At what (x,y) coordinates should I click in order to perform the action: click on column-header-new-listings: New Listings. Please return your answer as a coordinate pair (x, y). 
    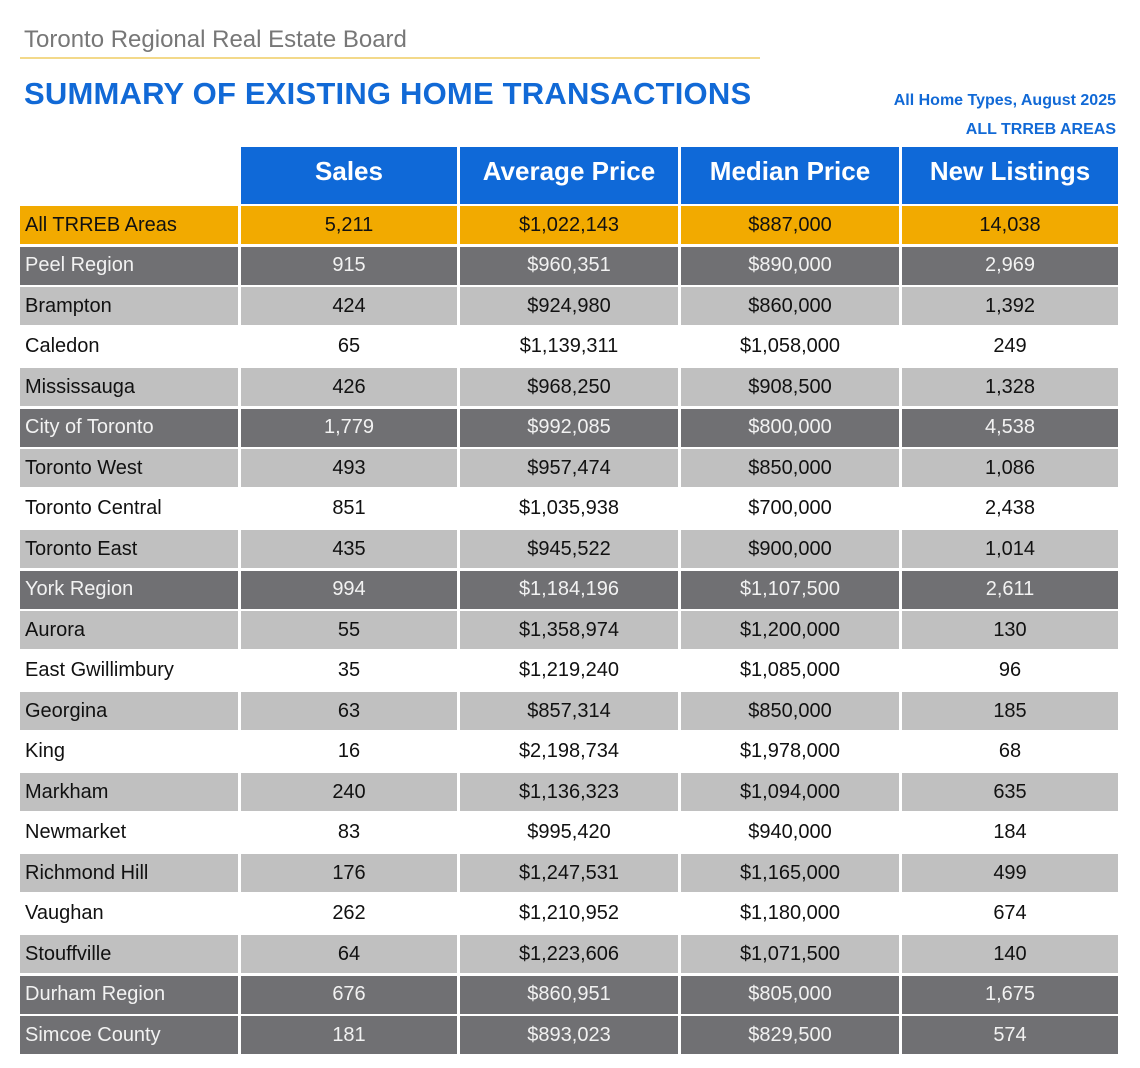
    Looking at the image, I should click on (1010, 175).